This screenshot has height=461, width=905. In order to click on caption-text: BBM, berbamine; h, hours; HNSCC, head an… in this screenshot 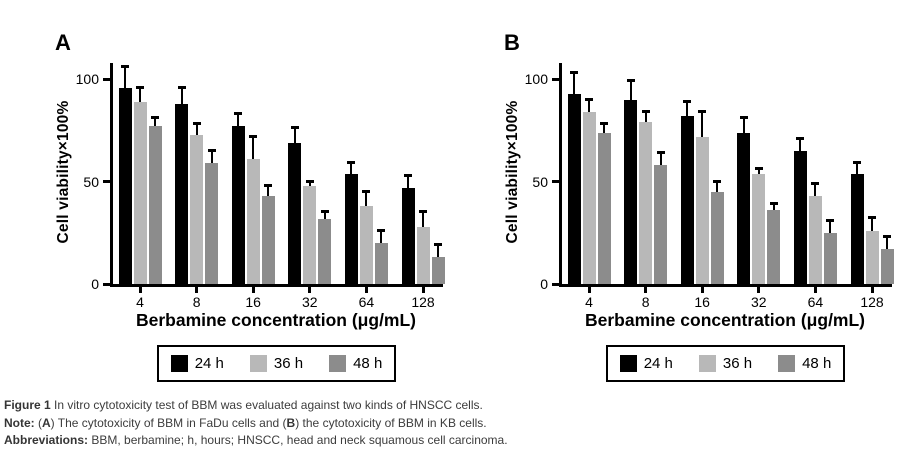, I will do `click(299, 440)`.